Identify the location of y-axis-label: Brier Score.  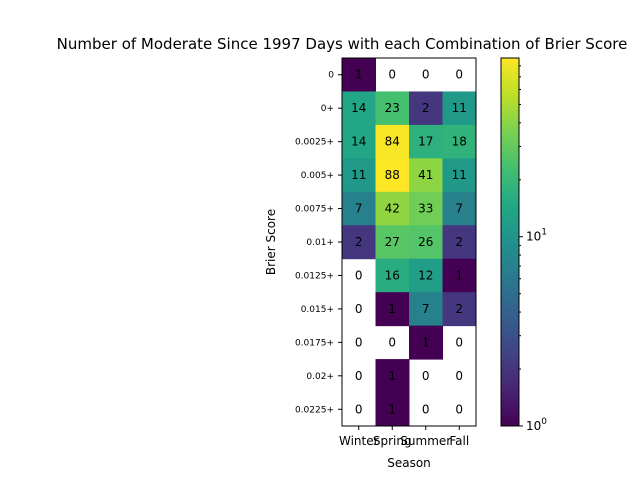
(271, 242).